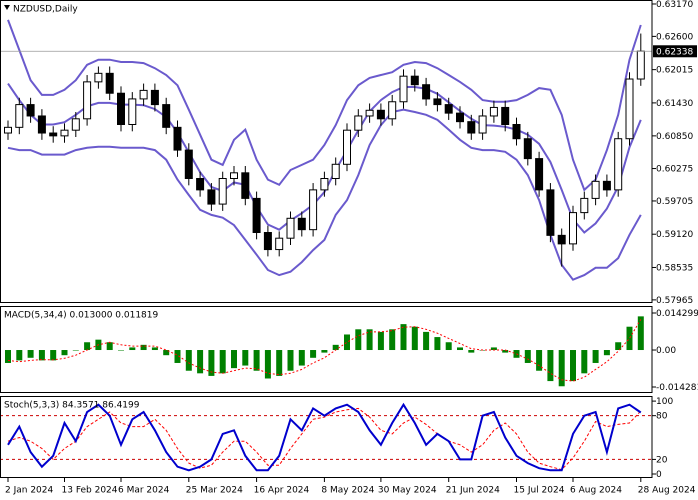  Describe the element at coordinates (674, 268) in the screenshot. I see `y-tick-label: 0.58535` at that location.